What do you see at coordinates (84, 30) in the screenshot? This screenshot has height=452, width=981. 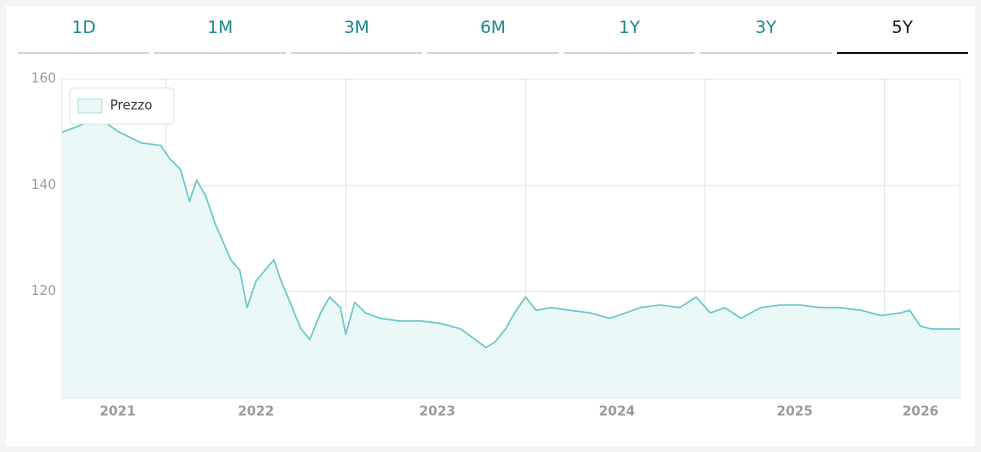 I see `range-tab: 1D` at bounding box center [84, 30].